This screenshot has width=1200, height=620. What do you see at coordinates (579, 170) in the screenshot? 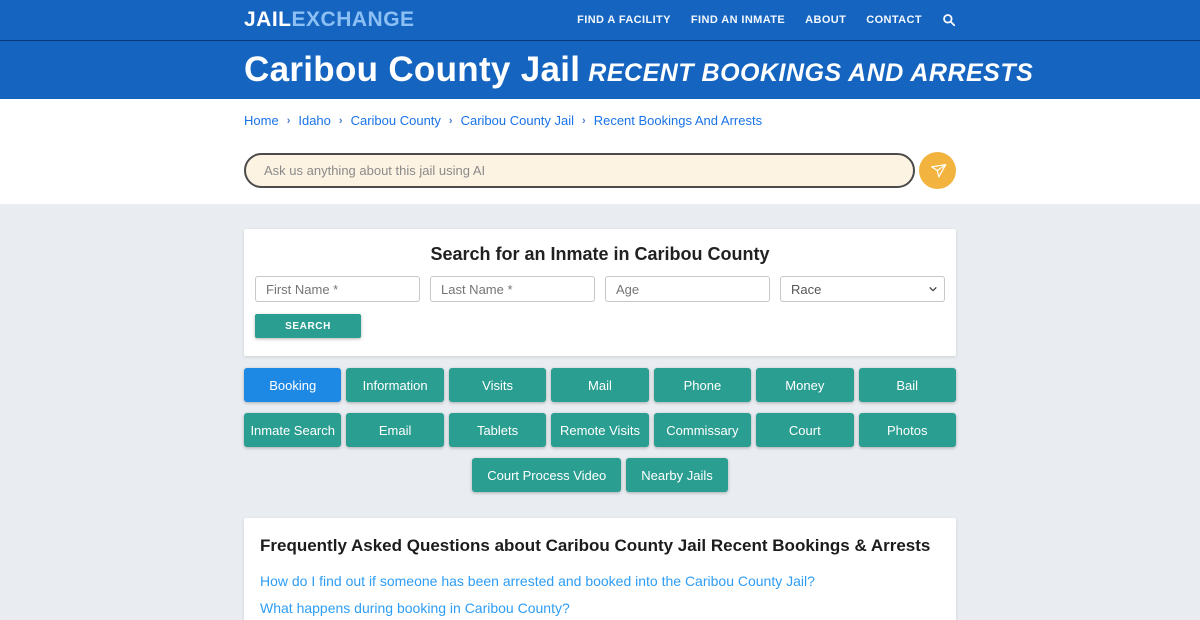
I see `ai-question-input` at bounding box center [579, 170].